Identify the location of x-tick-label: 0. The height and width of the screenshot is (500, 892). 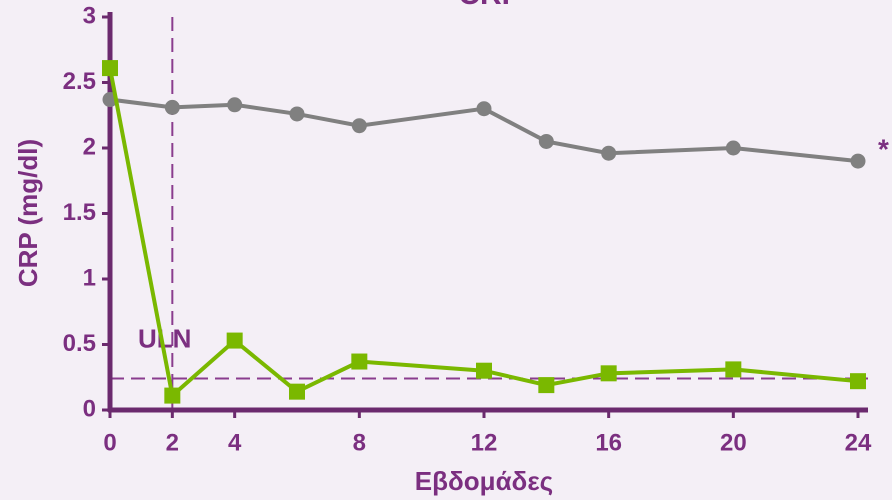
(109, 442).